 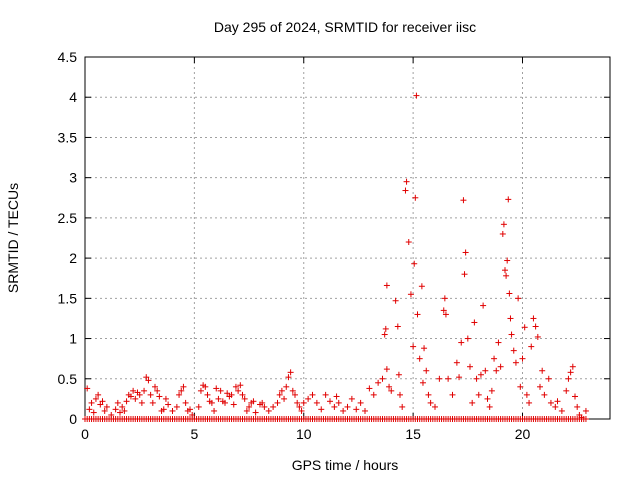 What do you see at coordinates (345, 465) in the screenshot?
I see `x-axis-label: GPS time / hours` at bounding box center [345, 465].